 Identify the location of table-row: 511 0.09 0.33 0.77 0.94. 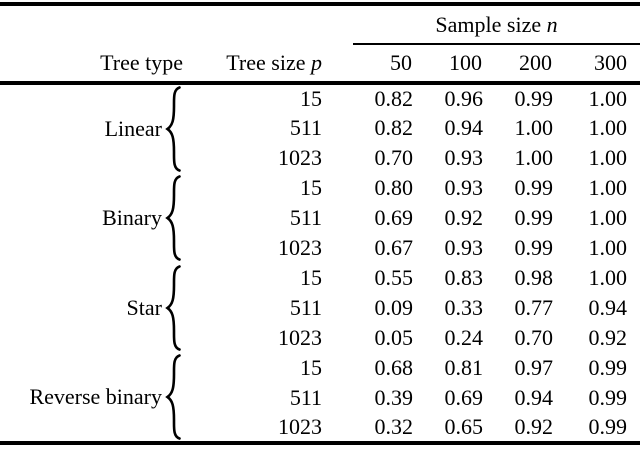
(320, 308).